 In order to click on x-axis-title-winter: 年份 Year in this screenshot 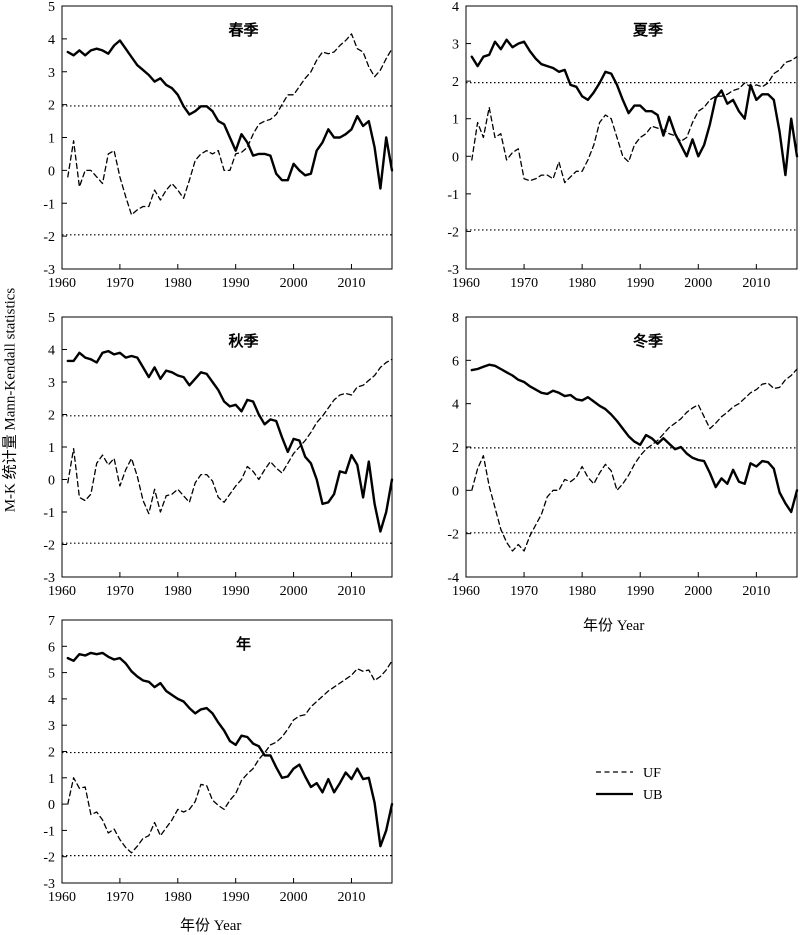, I will do `click(614, 626)`.